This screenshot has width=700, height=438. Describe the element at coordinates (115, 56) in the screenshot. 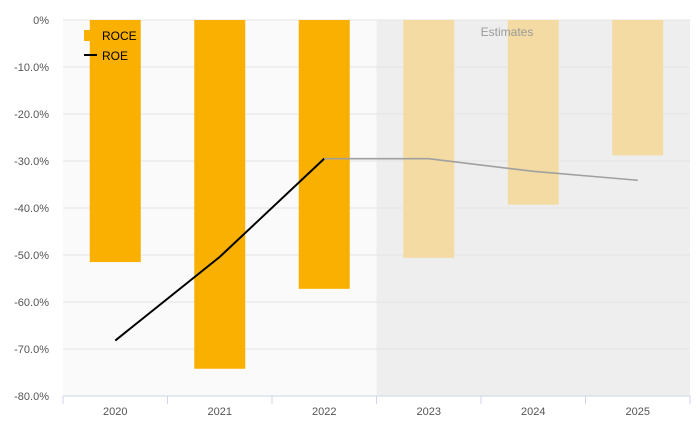

I see `legend-roe-label: ROE` at that location.